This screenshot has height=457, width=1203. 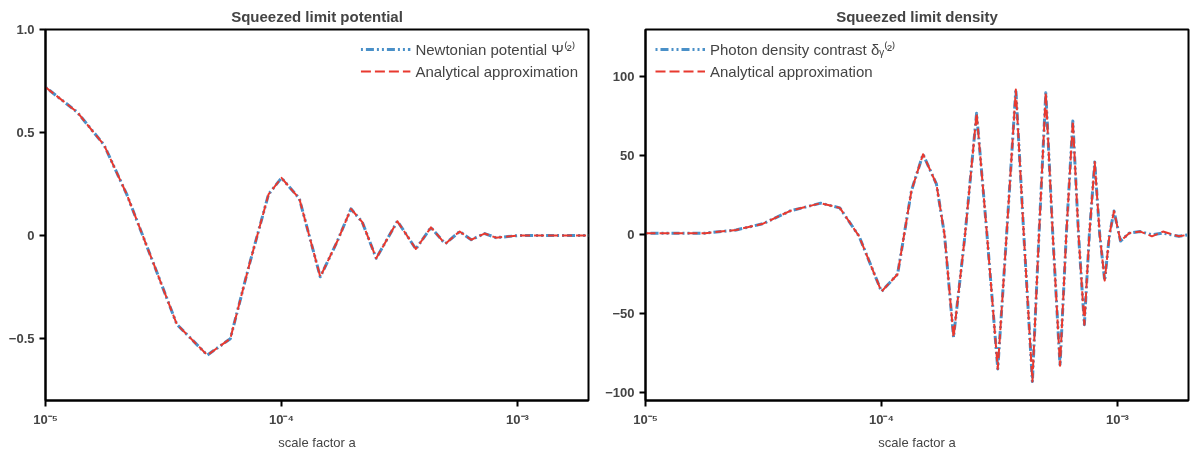 I want to click on chart-title: Squeezed limit density, so click(x=917, y=16).